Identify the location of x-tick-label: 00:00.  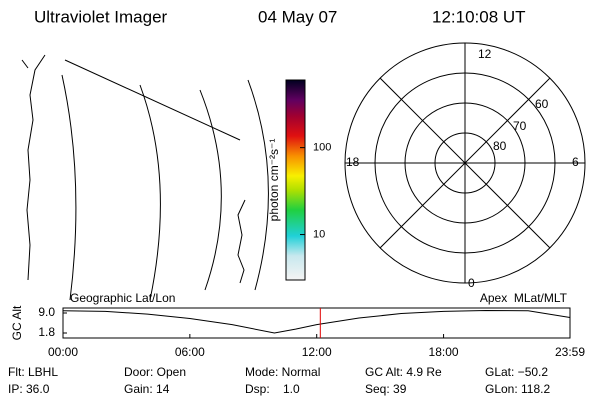
(63, 352).